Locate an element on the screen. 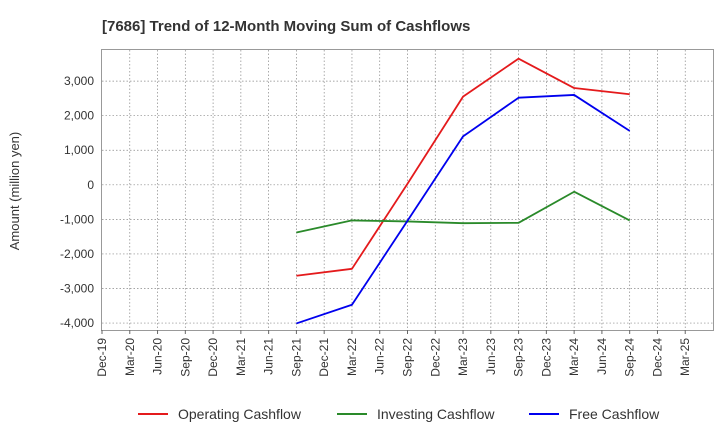  x-tick-label: Sep-23 is located at coordinates (519, 357).